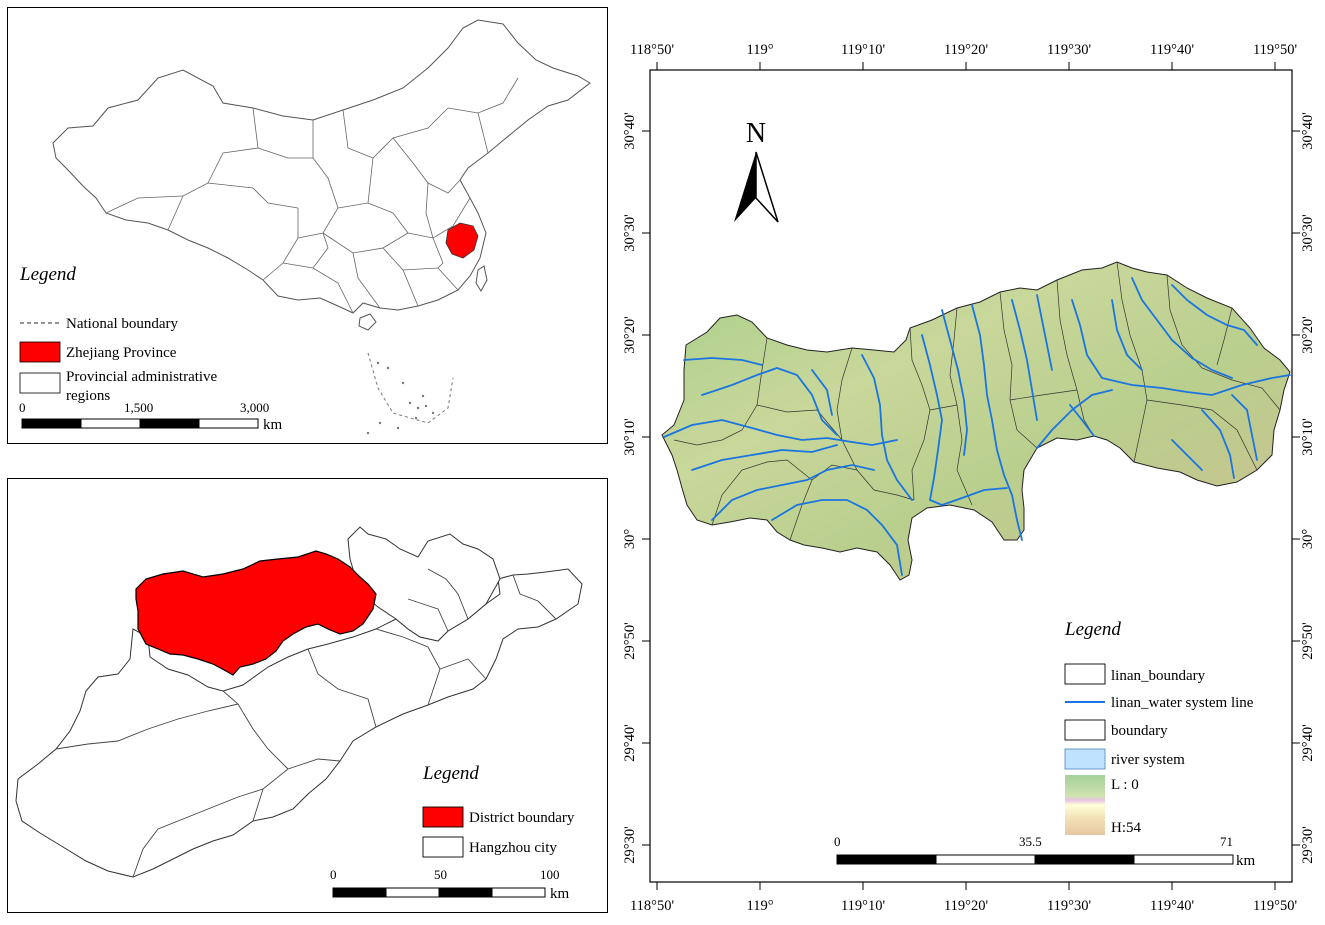 This screenshot has height=925, width=1325. I want to click on top-tick-4: 119°30', so click(1069, 50).